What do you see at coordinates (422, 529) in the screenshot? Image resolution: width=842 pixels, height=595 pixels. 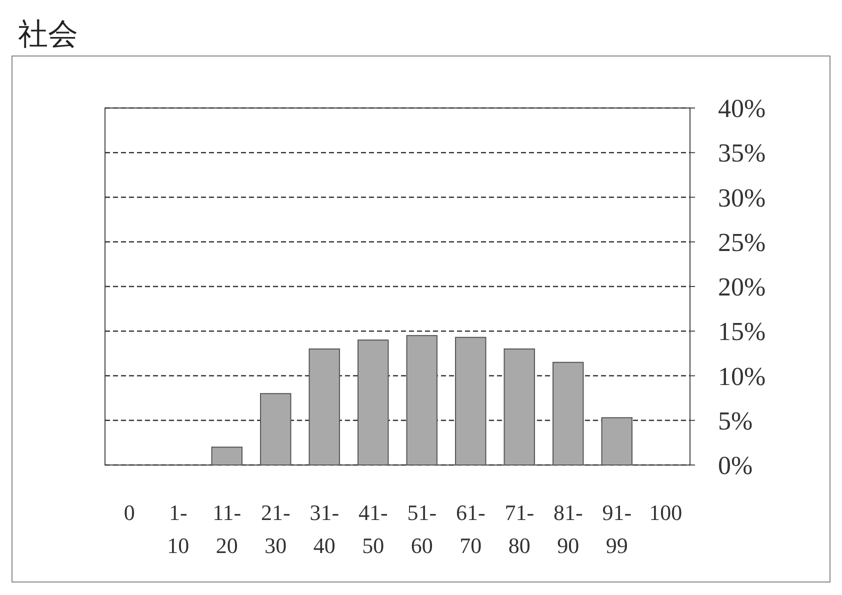 I see `x-tick-label: 51- 60` at bounding box center [422, 529].